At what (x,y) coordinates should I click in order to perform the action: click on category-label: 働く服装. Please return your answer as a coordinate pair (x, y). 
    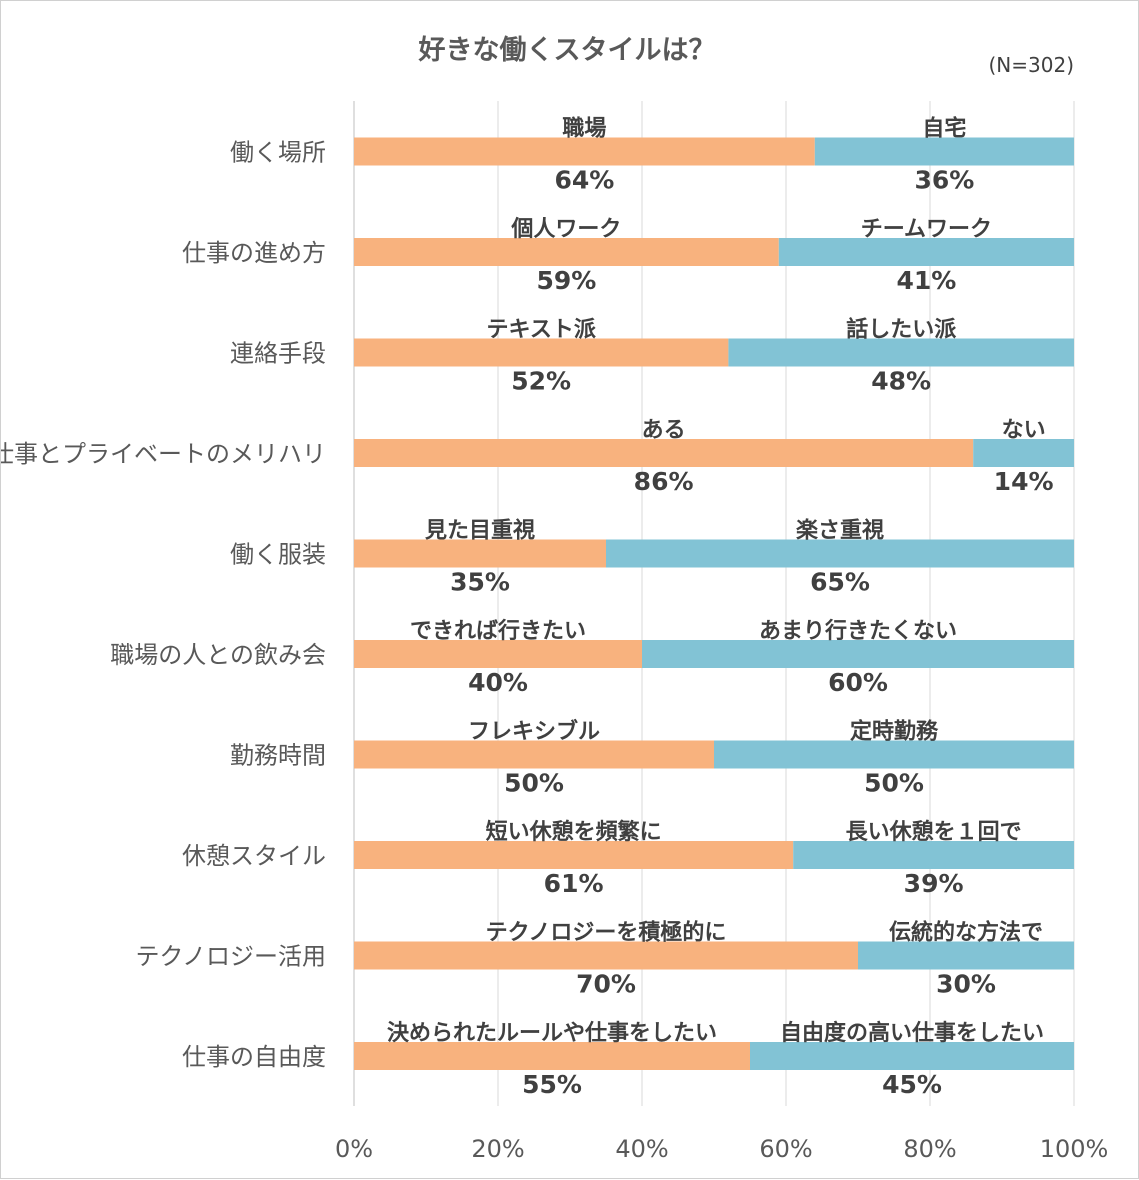
    Looking at the image, I should click on (278, 555).